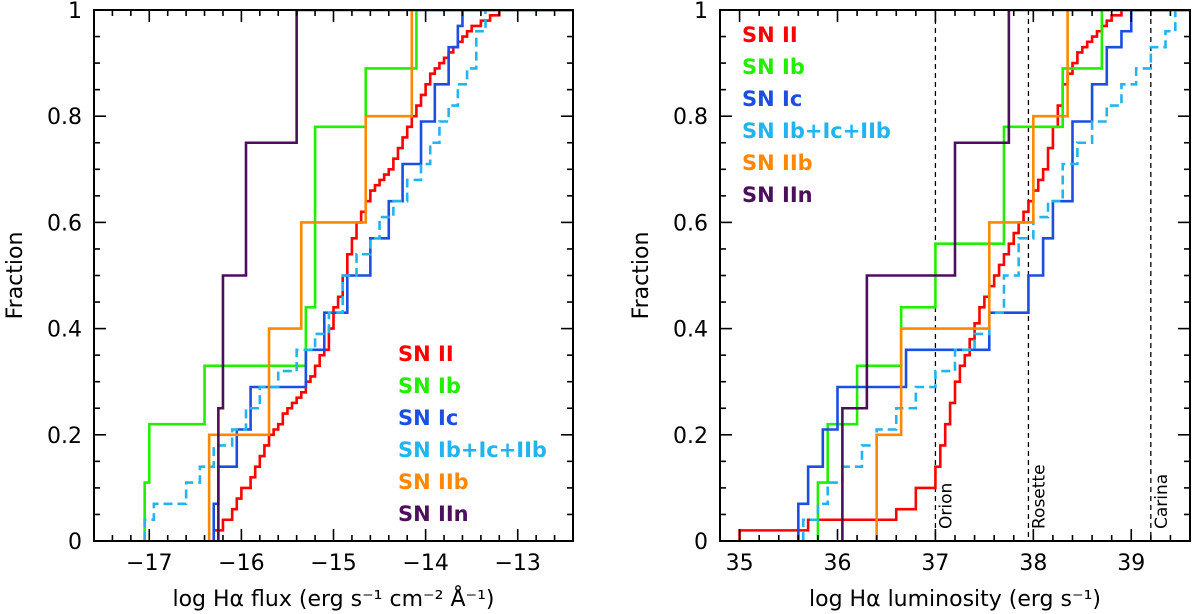  Describe the element at coordinates (241, 563) in the screenshot. I see `x-tick-label: −16` at that location.